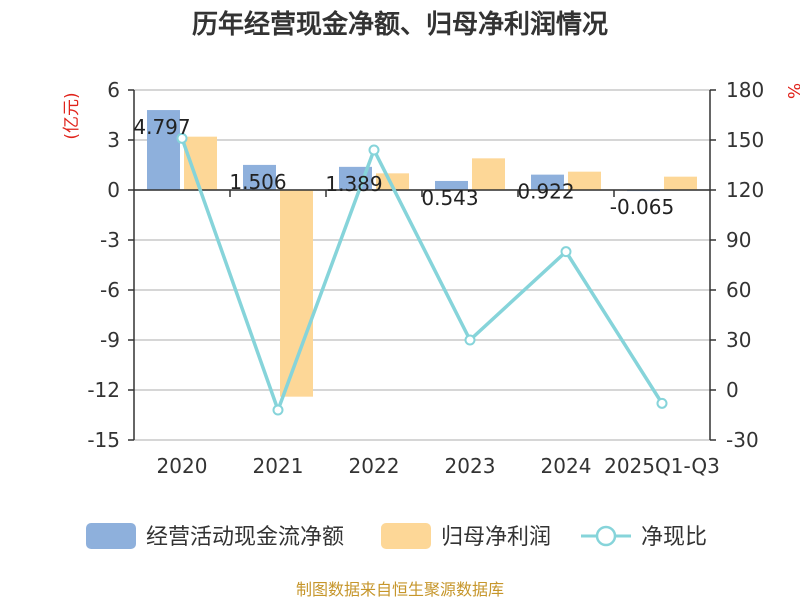 The image size is (800, 600). Describe the element at coordinates (566, 466) in the screenshot. I see `category-label: 2024` at that location.